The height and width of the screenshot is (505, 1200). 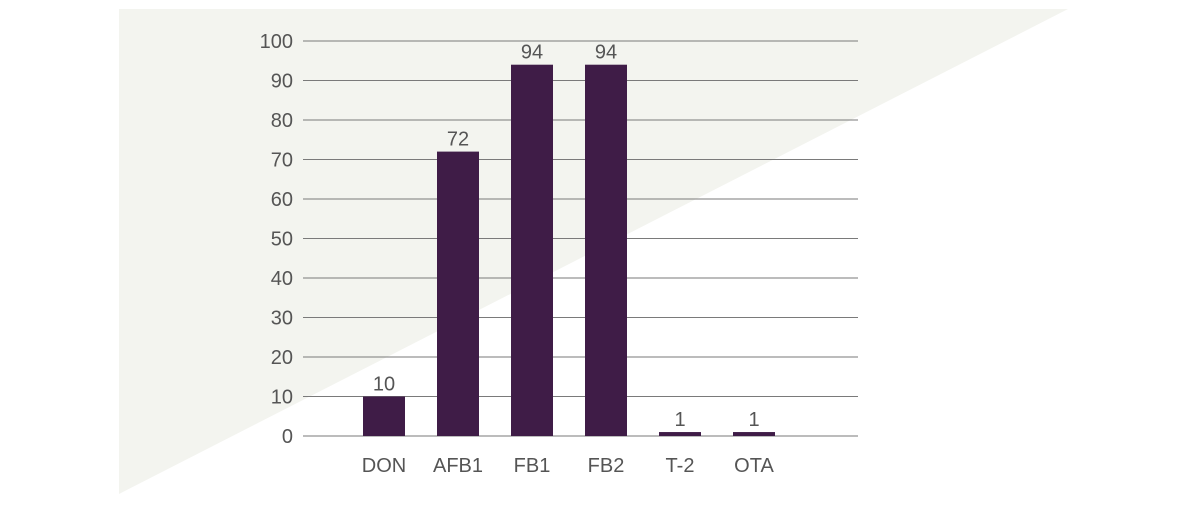 I want to click on y-tick-label: 70, so click(x=282, y=161).